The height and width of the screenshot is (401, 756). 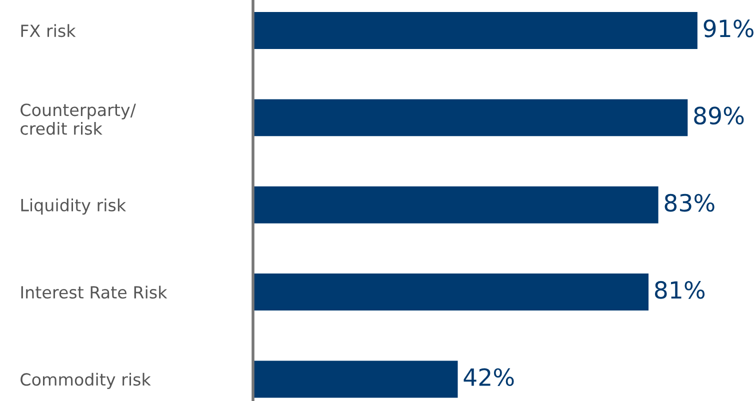 I want to click on y-tick-label: FX risk, so click(x=48, y=31).